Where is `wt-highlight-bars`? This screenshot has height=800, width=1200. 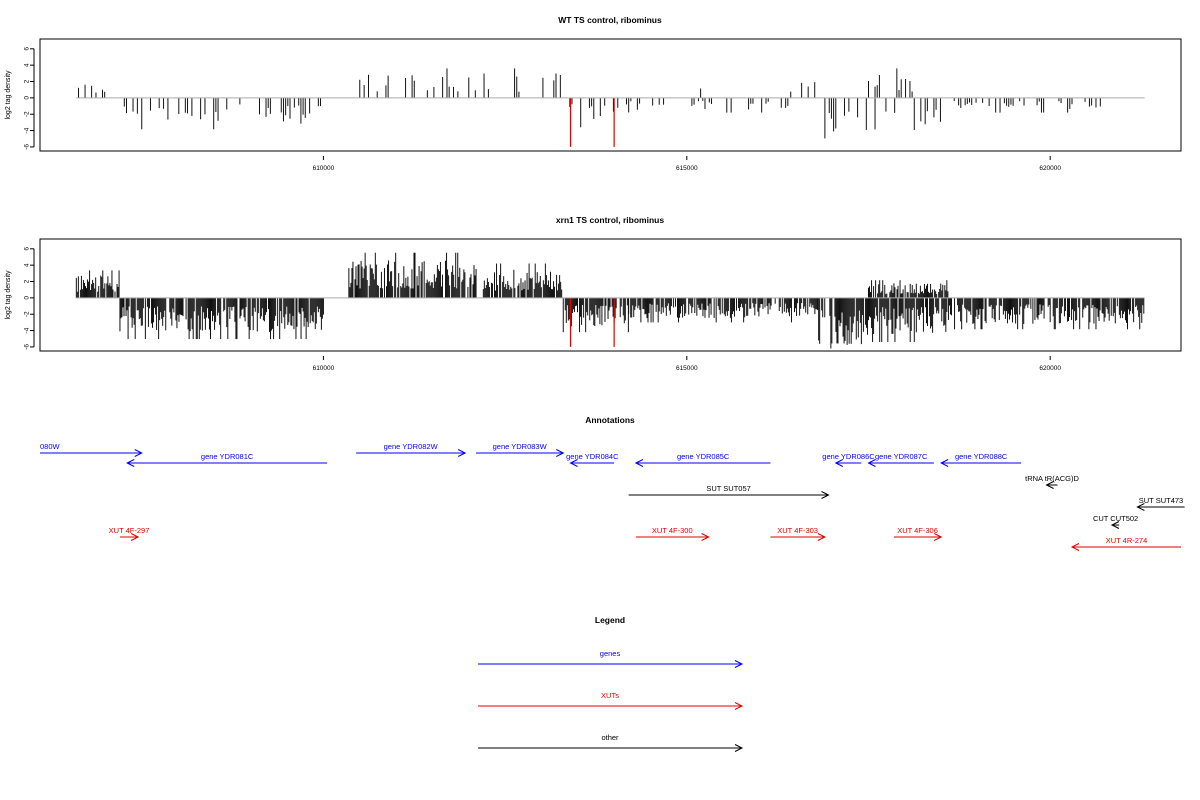
wt-highlight-bars is located at coordinates (592, 122).